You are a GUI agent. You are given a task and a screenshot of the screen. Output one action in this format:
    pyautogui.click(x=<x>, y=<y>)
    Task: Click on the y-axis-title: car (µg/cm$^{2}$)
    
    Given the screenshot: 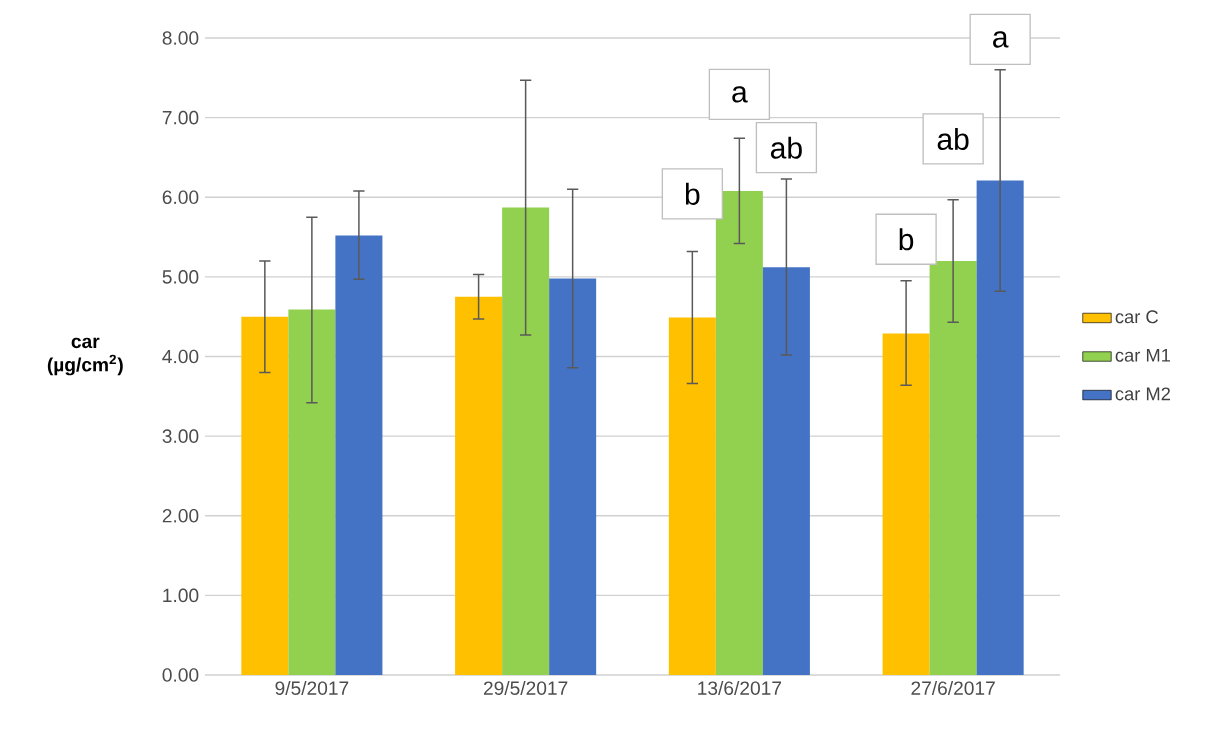 What is the action you would take?
    pyautogui.click(x=85, y=356)
    